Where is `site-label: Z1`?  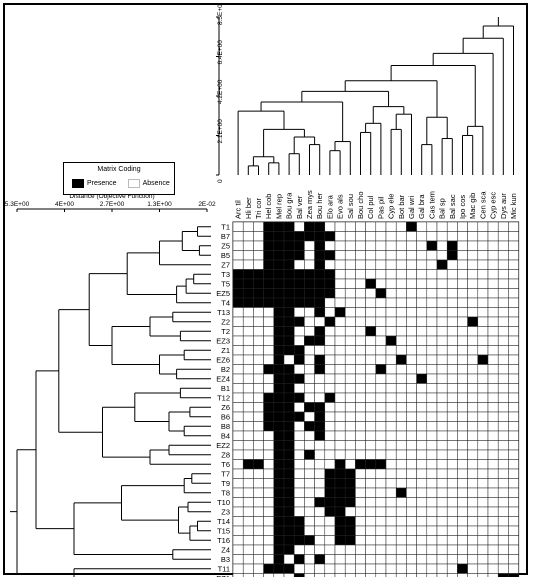 site-label: Z1 is located at coordinates (225, 350).